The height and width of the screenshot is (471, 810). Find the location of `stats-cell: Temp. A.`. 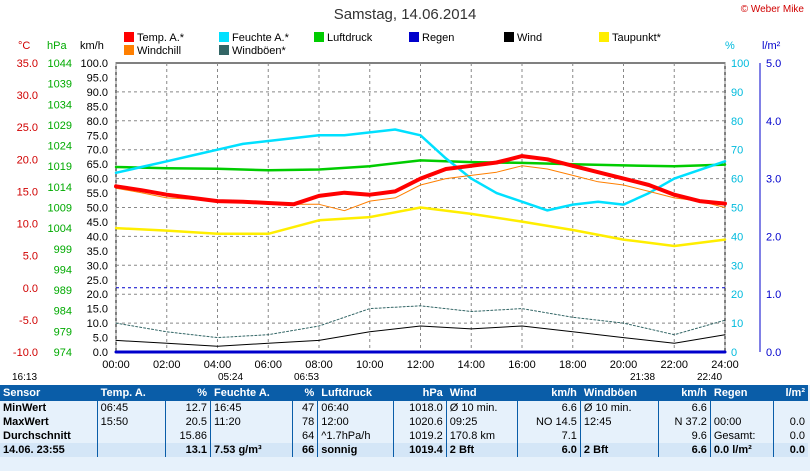

stats-cell: Temp. A. is located at coordinates (131, 393).